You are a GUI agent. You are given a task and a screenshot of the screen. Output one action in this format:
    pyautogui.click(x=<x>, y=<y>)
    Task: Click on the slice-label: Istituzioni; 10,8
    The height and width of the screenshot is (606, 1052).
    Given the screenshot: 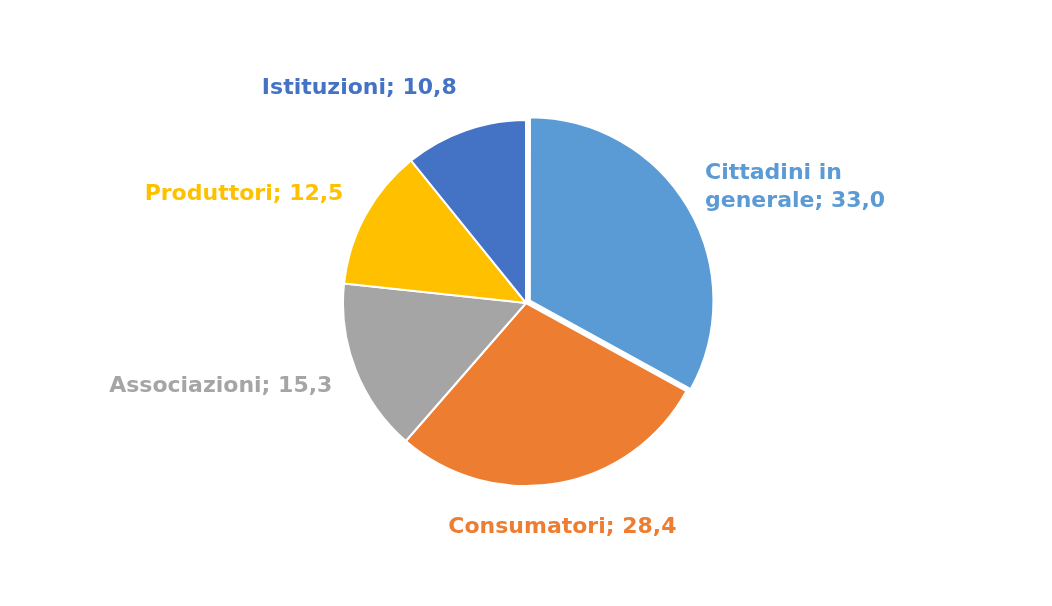 What is the action you would take?
    pyautogui.click(x=359, y=86)
    